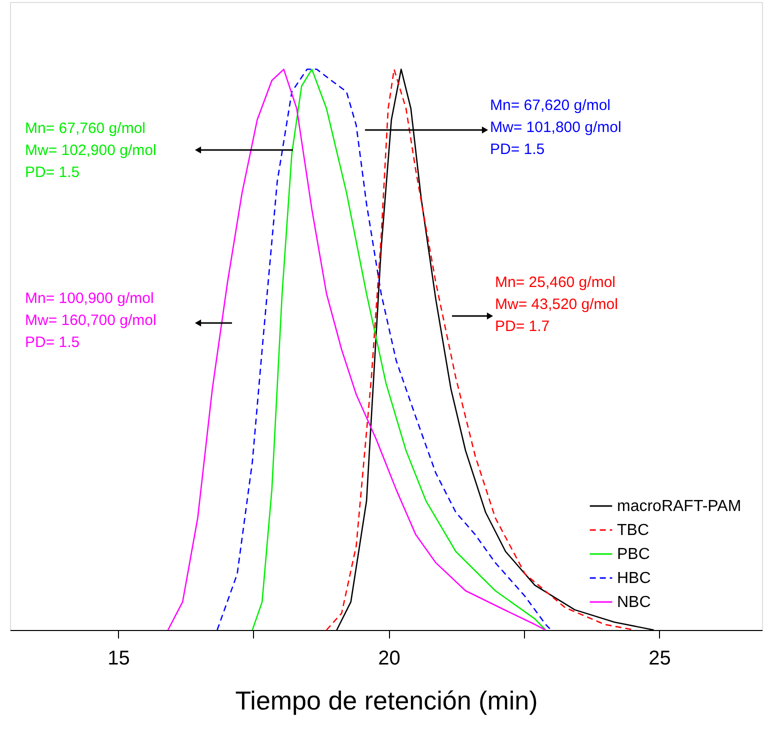 Image resolution: width=766 pixels, height=741 pixels. Describe the element at coordinates (634, 602) in the screenshot. I see `legend-label: NBC` at that location.